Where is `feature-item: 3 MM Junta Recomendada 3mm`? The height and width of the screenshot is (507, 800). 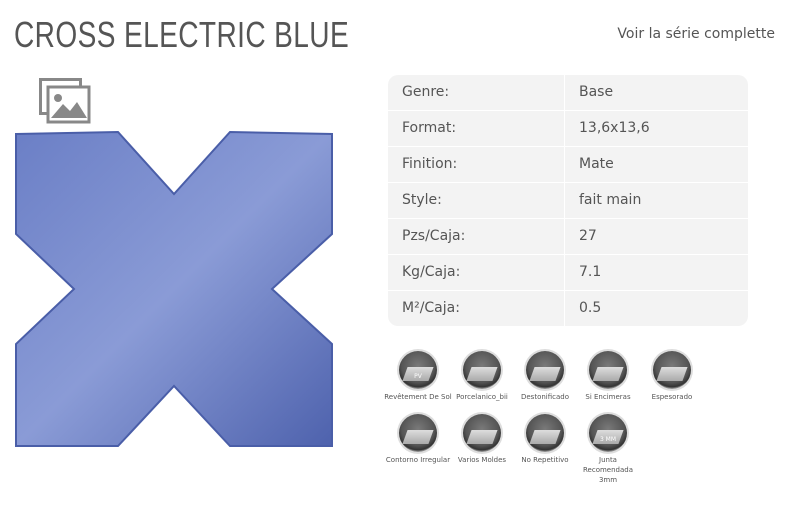
feature-item: 3 MM Junta Recomendada 3mm is located at coordinates (608, 449).